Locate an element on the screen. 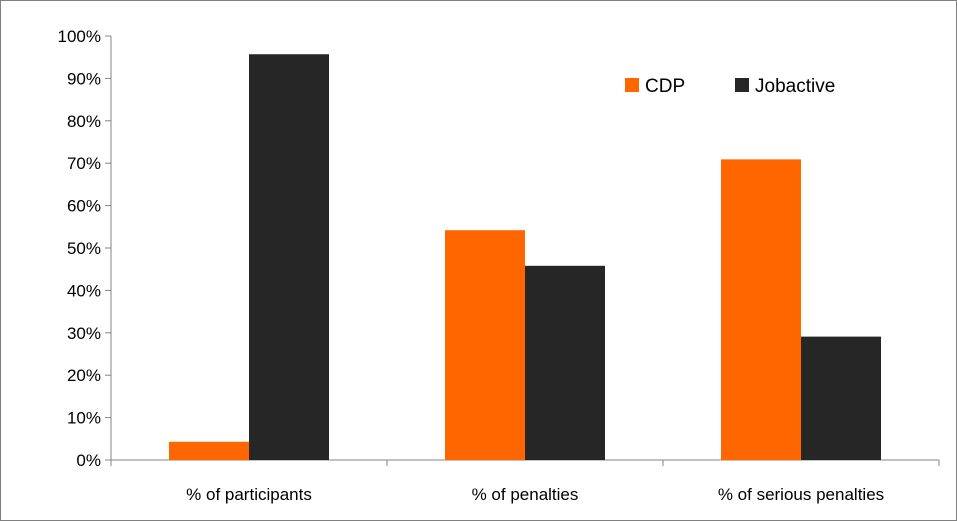 This screenshot has width=957, height=522. x-tick-label: % of participants is located at coordinates (249, 494).